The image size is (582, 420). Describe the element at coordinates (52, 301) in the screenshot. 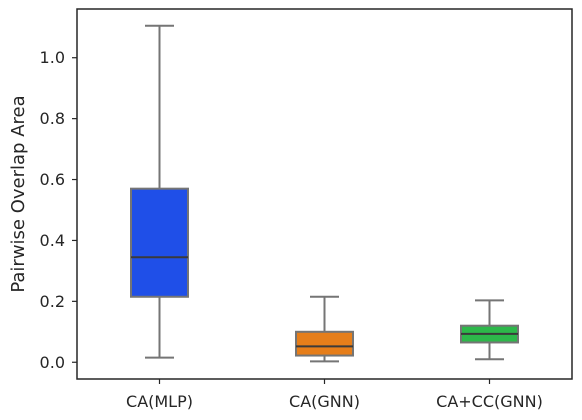

I see `y-tick-label: 0.2` at that location.